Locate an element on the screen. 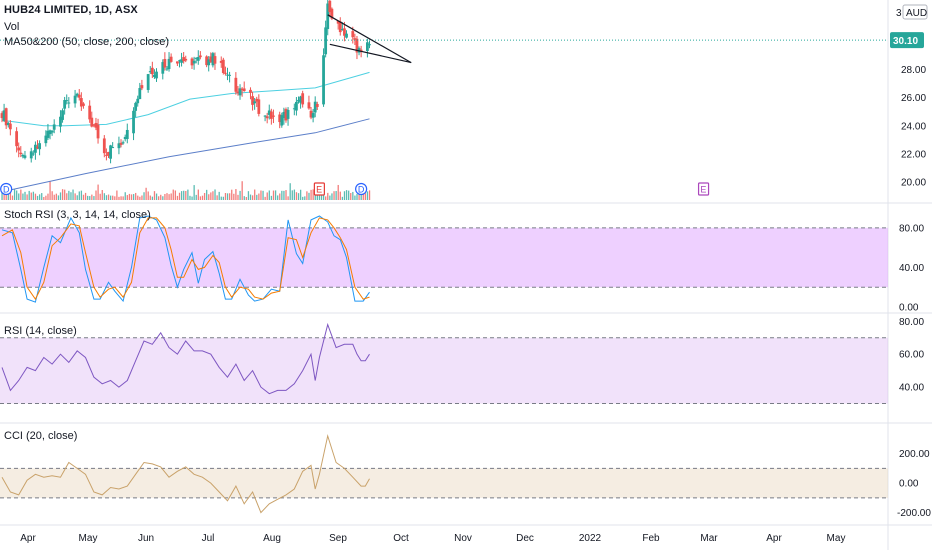 Image resolution: width=932 pixels, height=550 pixels. stoch-rsi-legend: Stoch RSI (3, 3, 14, 14, close) is located at coordinates (77, 215).